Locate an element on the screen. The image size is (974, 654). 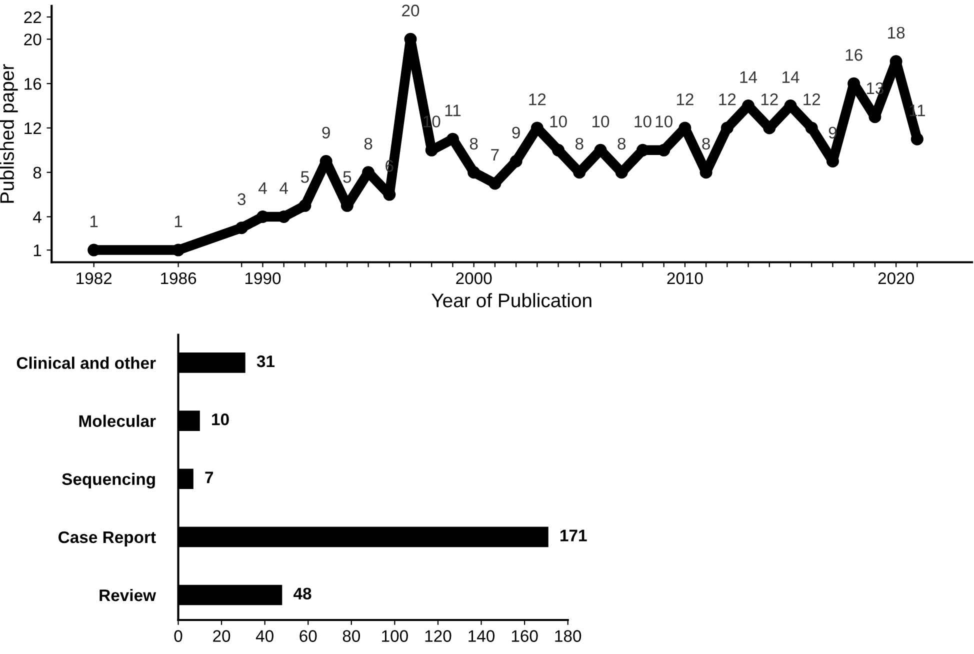
x-tick-label: 40 is located at coordinates (265, 636).